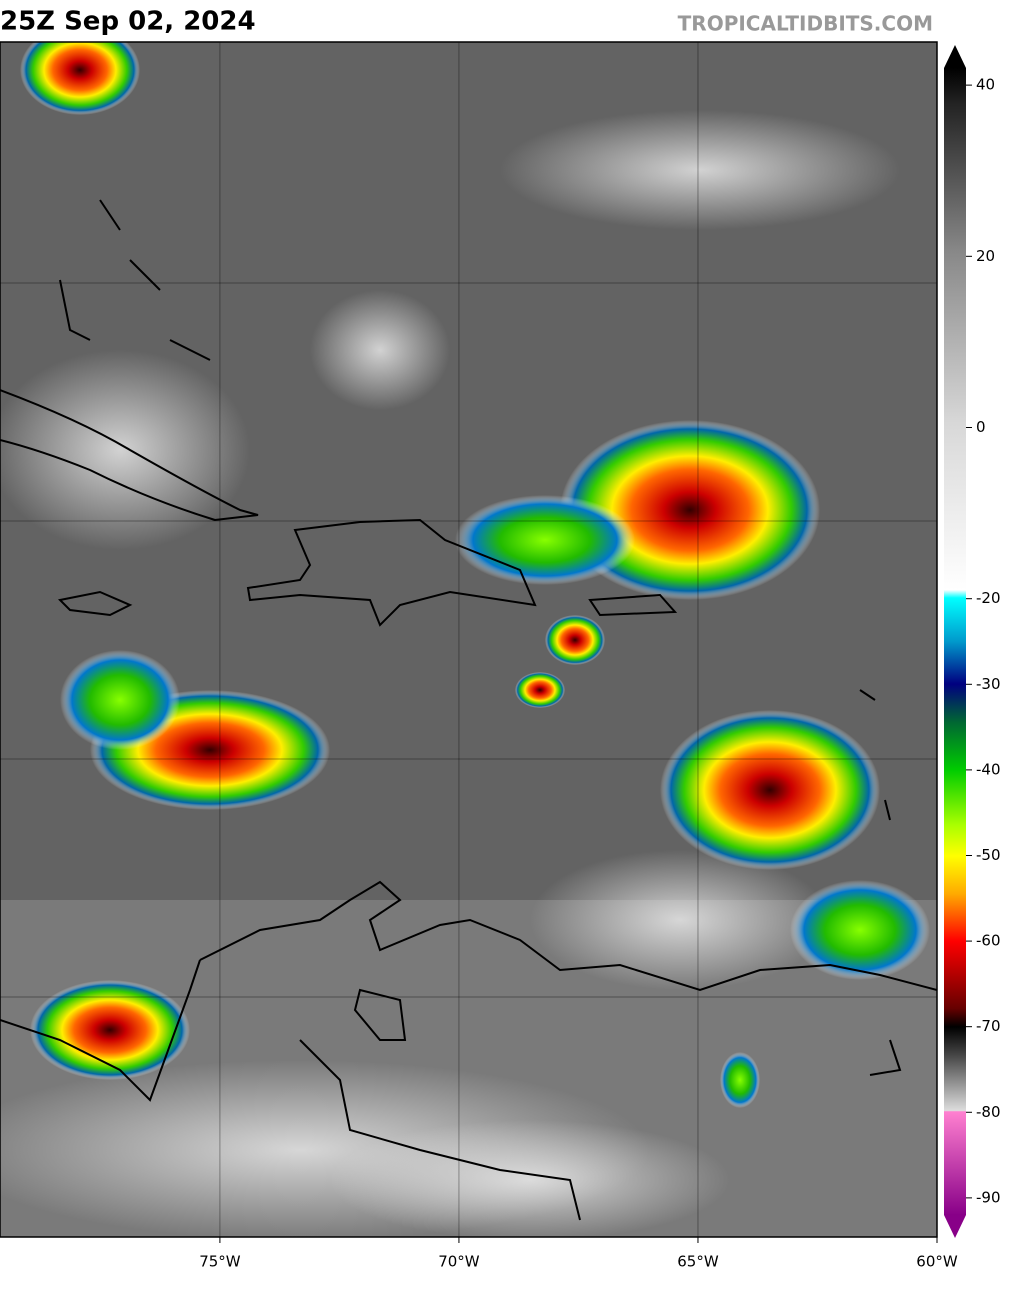 Image resolution: width=1036 pixels, height=1290 pixels. Describe the element at coordinates (937, 1262) in the screenshot. I see `x-tick-label: 60°W` at that location.